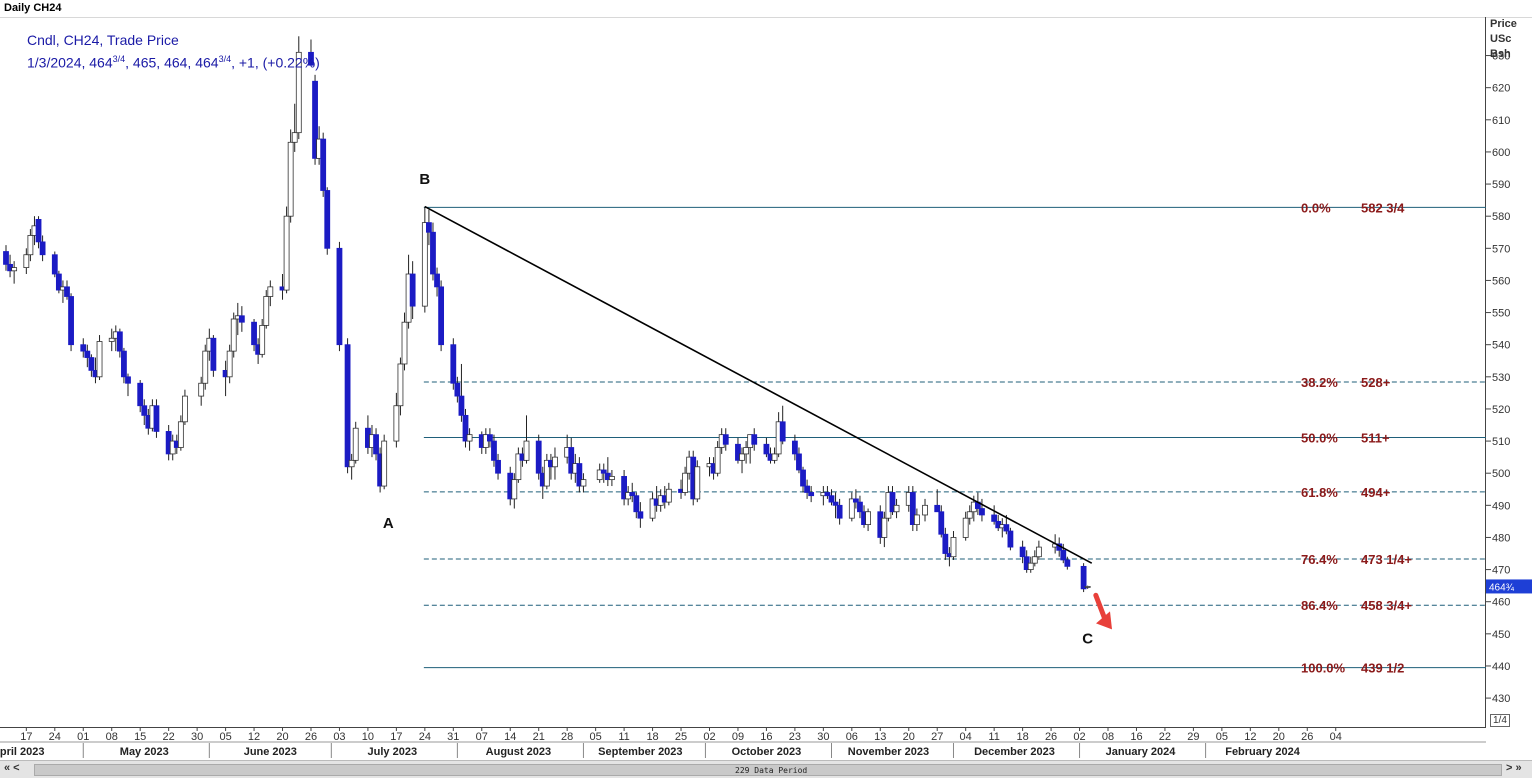 This screenshot has width=1532, height=778. Describe the element at coordinates (1386, 559) in the screenshot. I see `fib-level-price: 473 1/4+` at that location.